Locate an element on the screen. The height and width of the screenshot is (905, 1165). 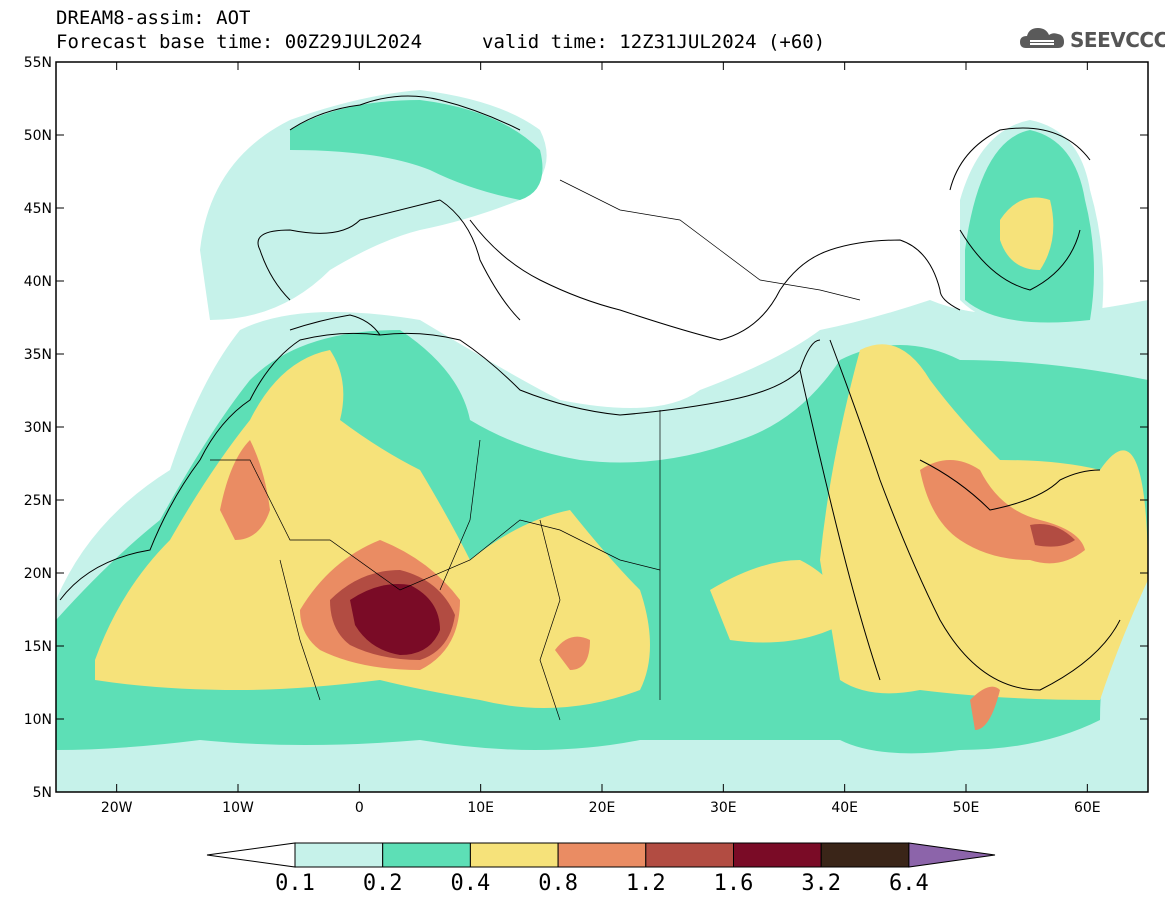
colorbar-level-label: 1.2 is located at coordinates (646, 883).